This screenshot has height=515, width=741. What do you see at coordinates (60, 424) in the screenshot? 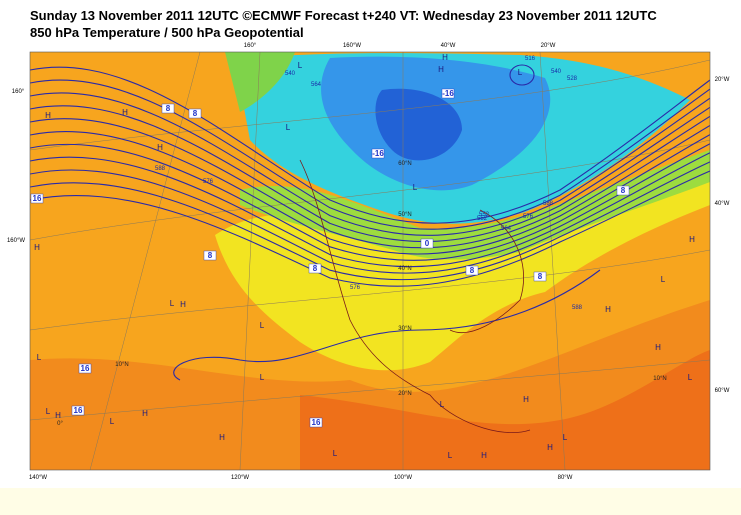
I see `lat-label: 0°` at bounding box center [60, 424].